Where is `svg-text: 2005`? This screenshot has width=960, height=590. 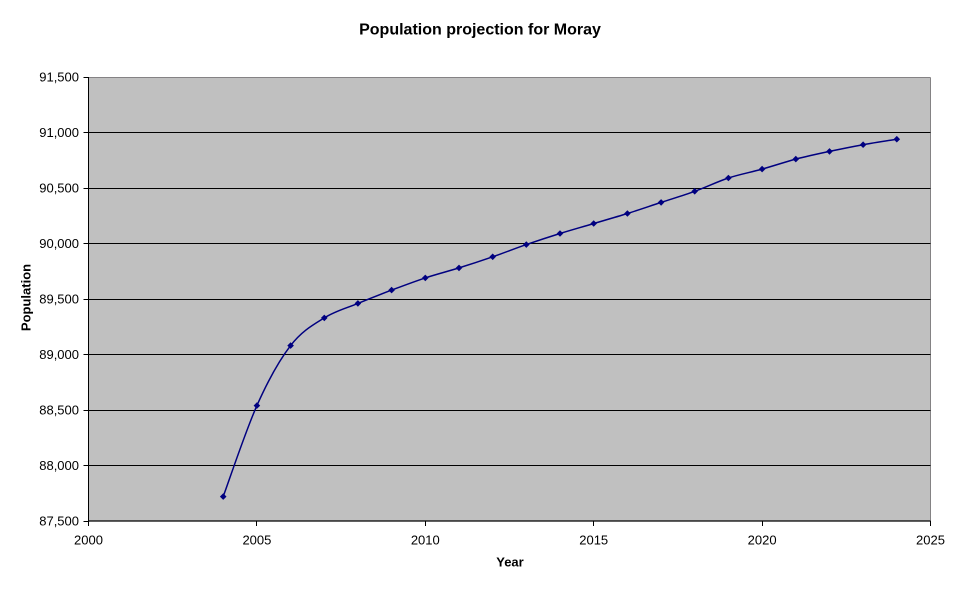
svg-text: 2005 is located at coordinates (256, 540).